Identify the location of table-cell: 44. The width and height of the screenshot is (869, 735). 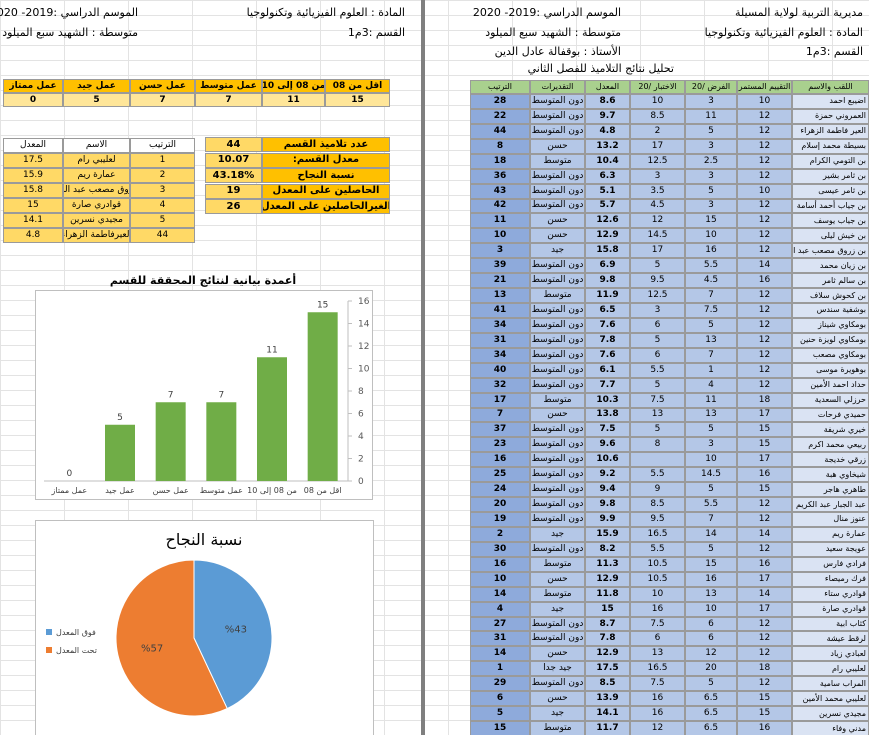
(500, 131).